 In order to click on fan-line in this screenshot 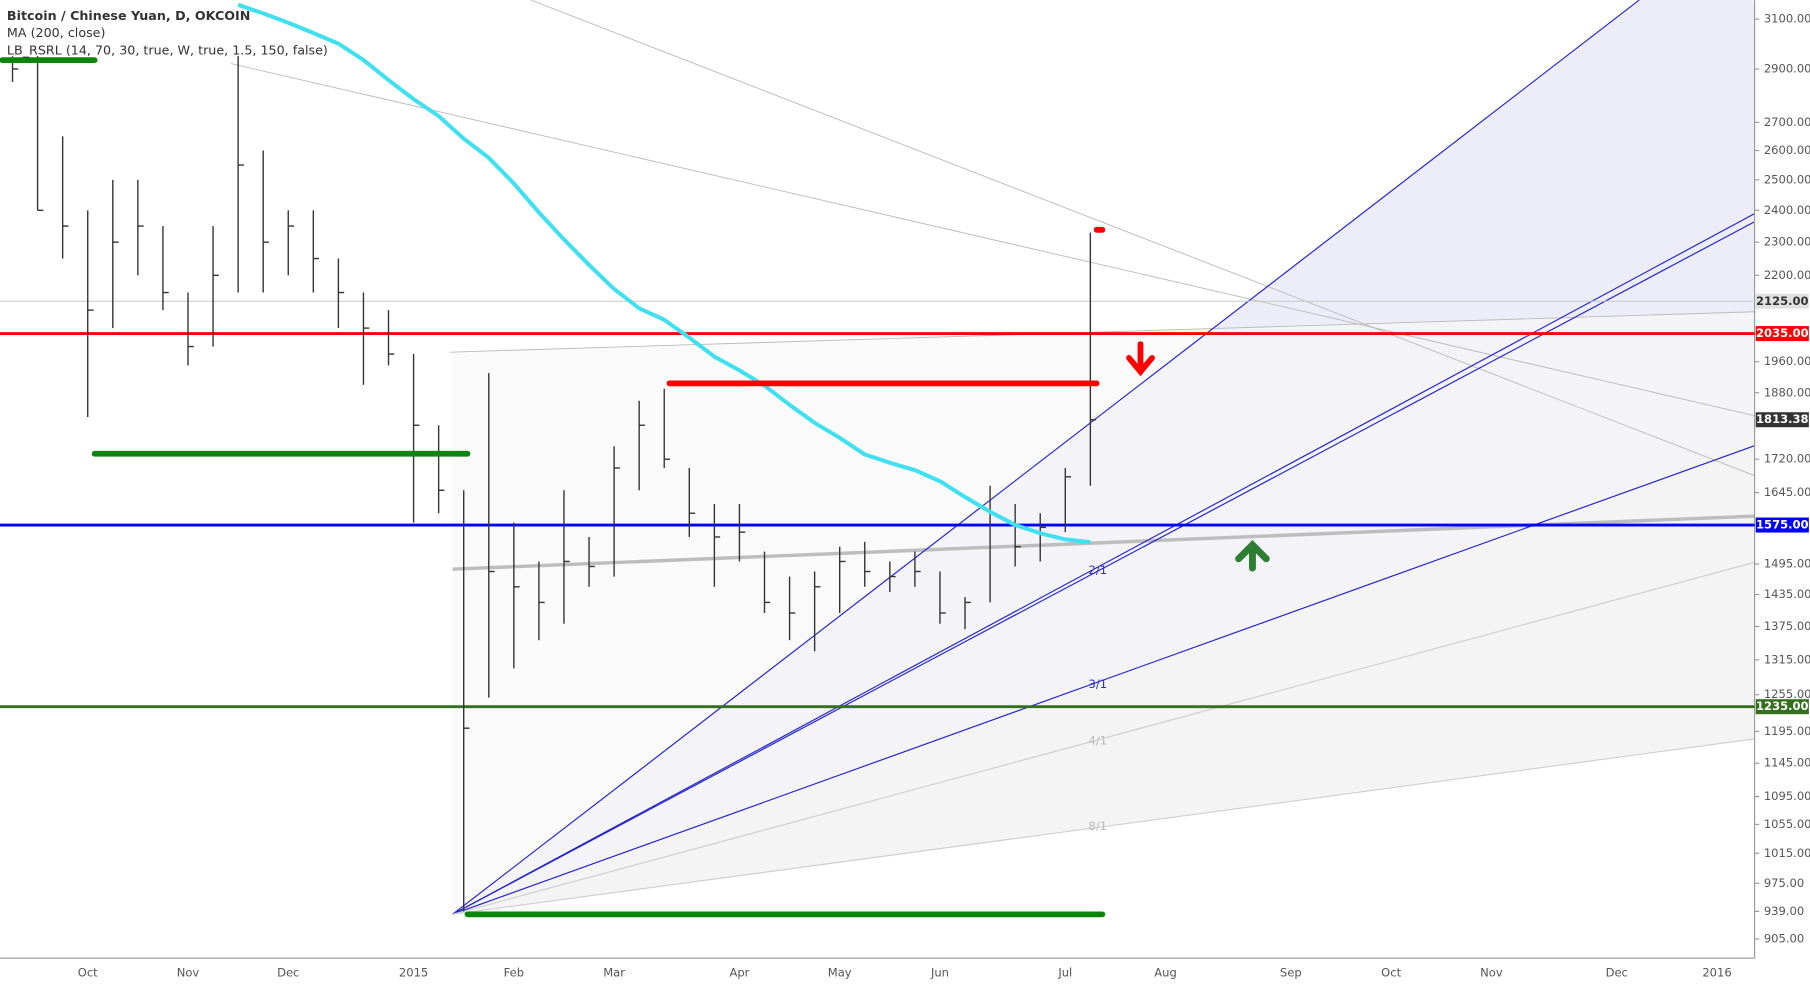, I will do `click(1103, 826)`.